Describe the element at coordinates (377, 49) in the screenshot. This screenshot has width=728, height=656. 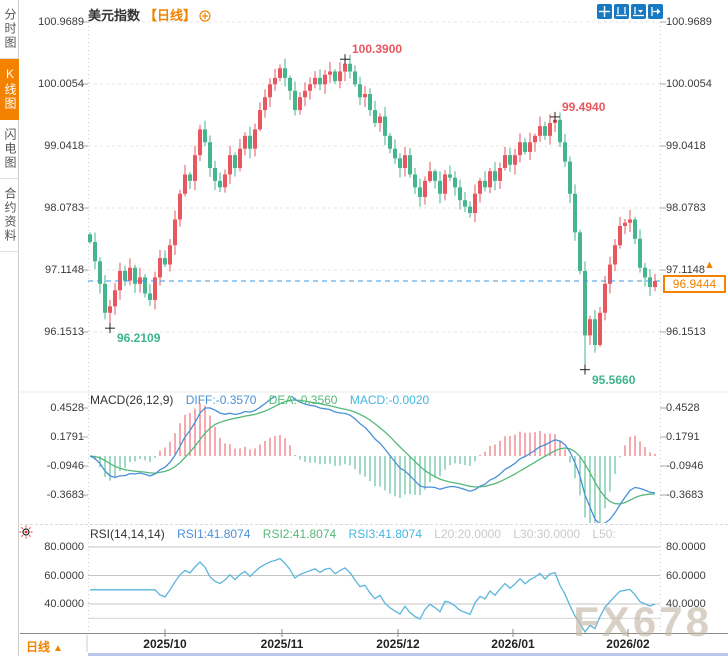
I see `price-annotation: 100.3900` at that location.